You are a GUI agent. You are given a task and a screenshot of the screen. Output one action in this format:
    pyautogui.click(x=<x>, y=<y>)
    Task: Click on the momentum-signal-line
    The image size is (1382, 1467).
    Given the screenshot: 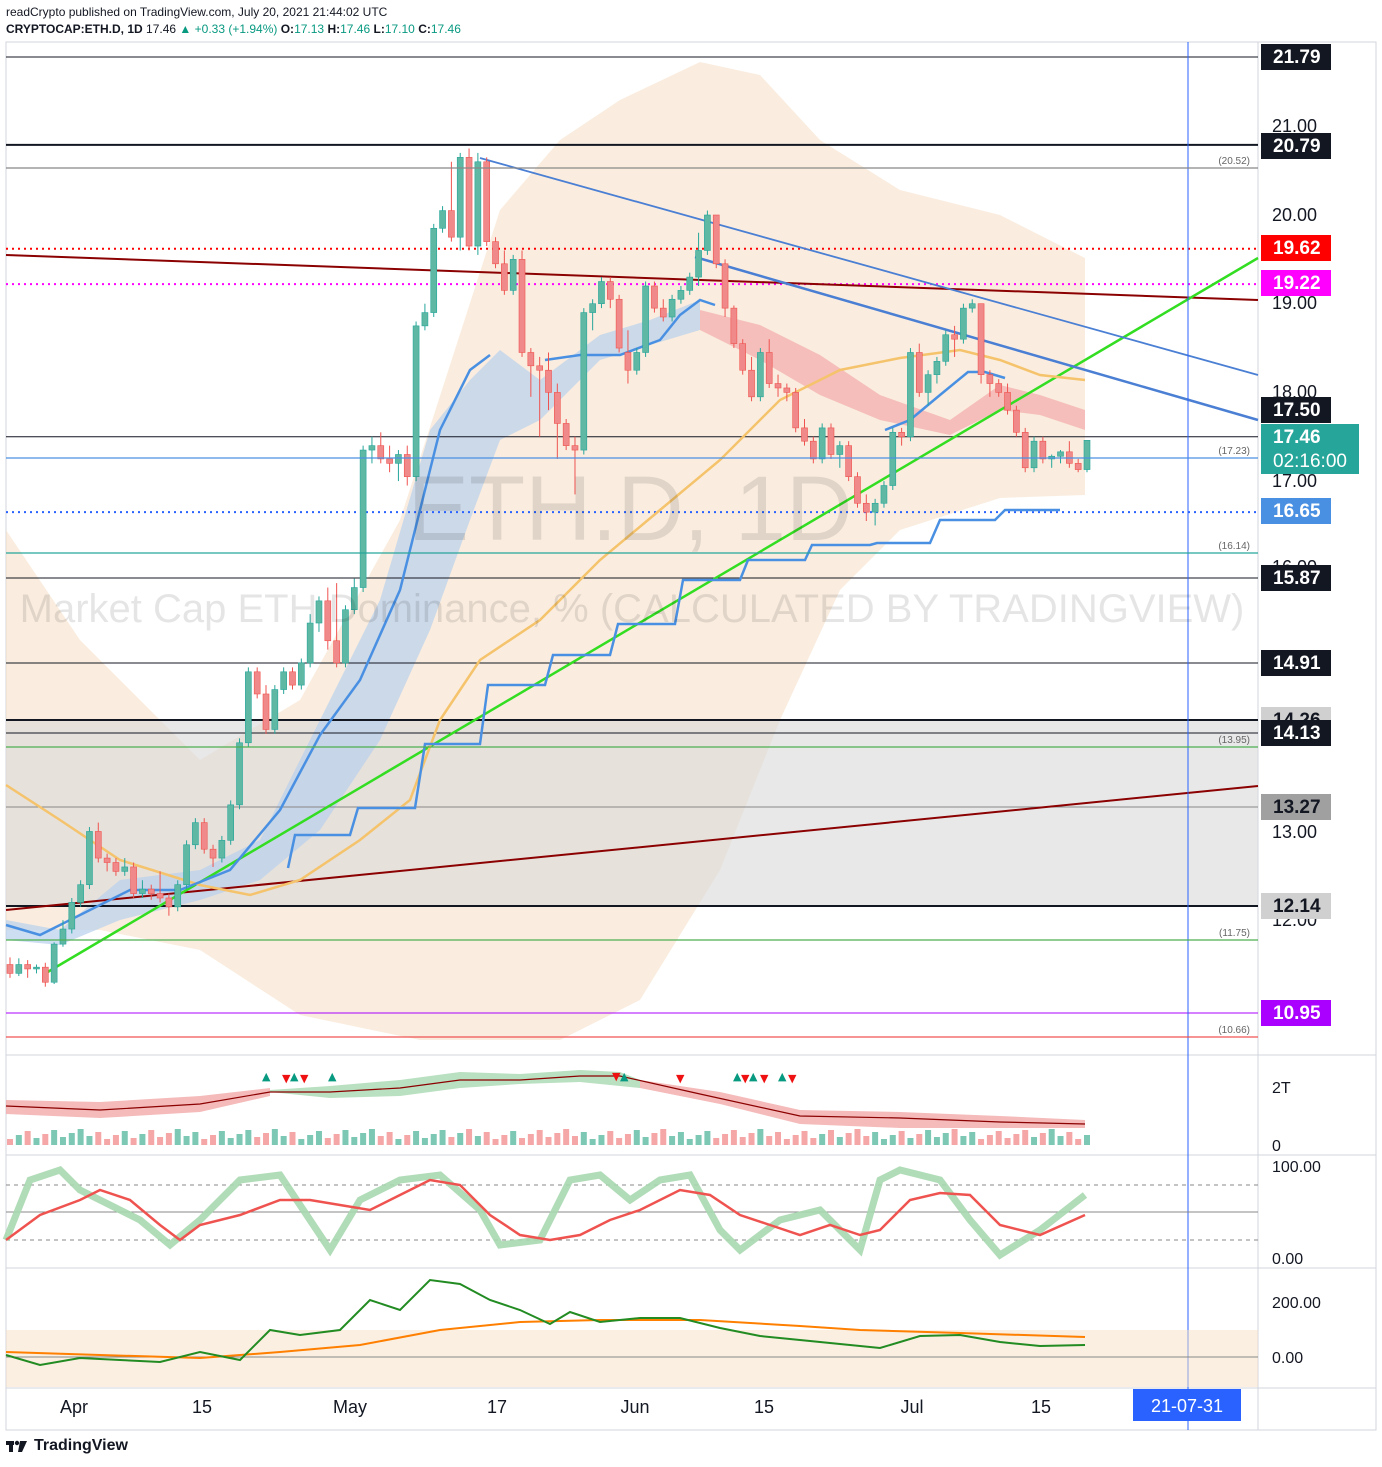 What is the action you would take?
    pyautogui.click(x=545, y=1339)
    